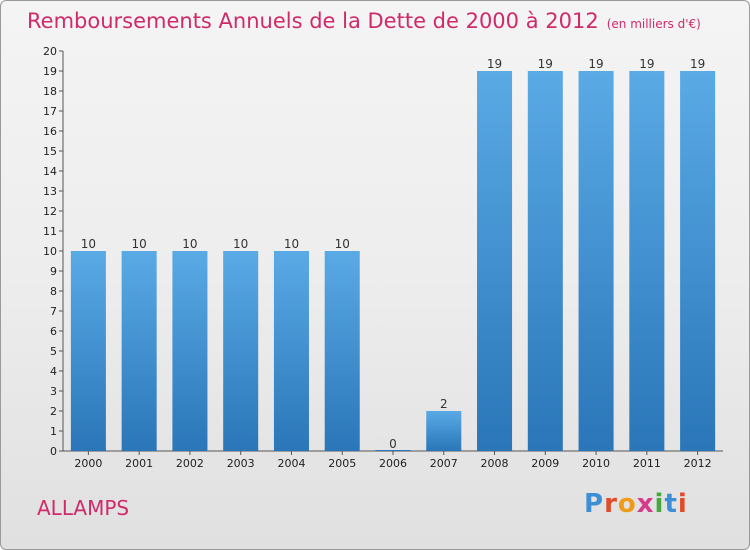  Describe the element at coordinates (444, 463) in the screenshot. I see `x-tick-label: 2007` at that location.